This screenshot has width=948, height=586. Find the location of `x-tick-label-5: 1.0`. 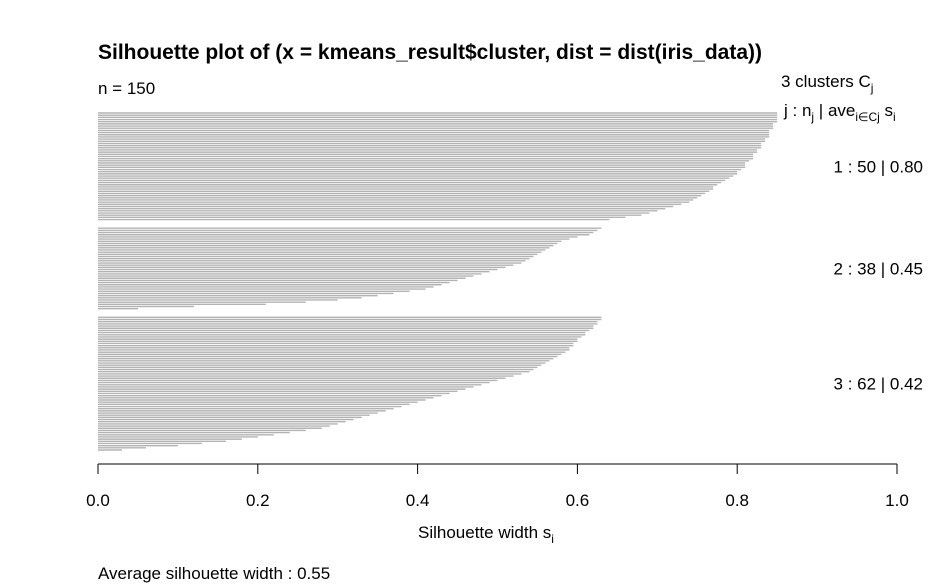

x-tick-label-5: 1.0 is located at coordinates (897, 500).